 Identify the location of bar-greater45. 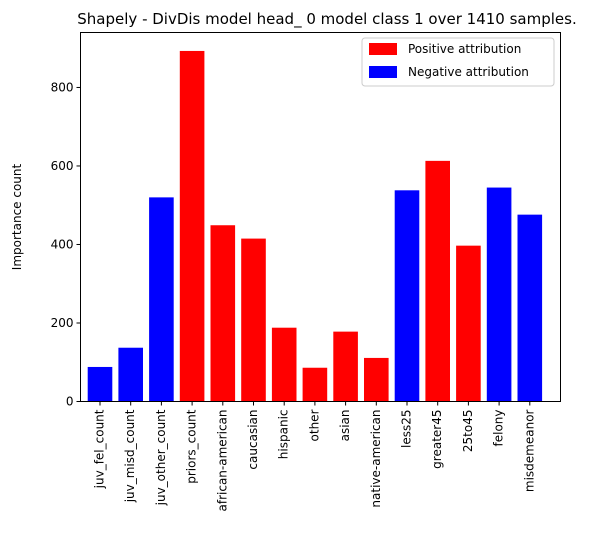
(437, 281).